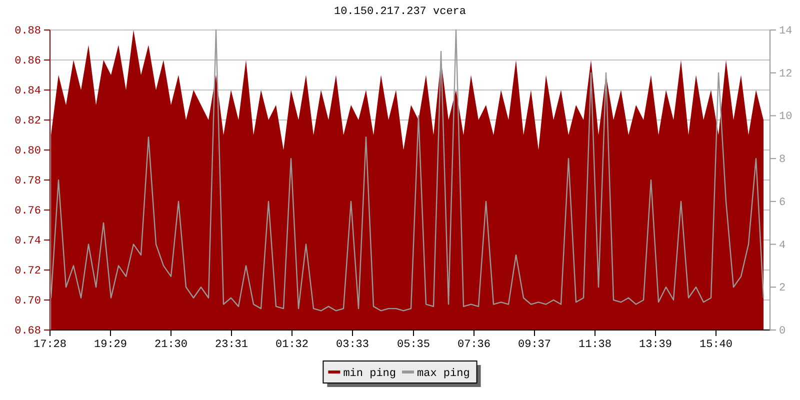  Describe the element at coordinates (782, 246) in the screenshot. I see `y2-tick-label: 4` at that location.